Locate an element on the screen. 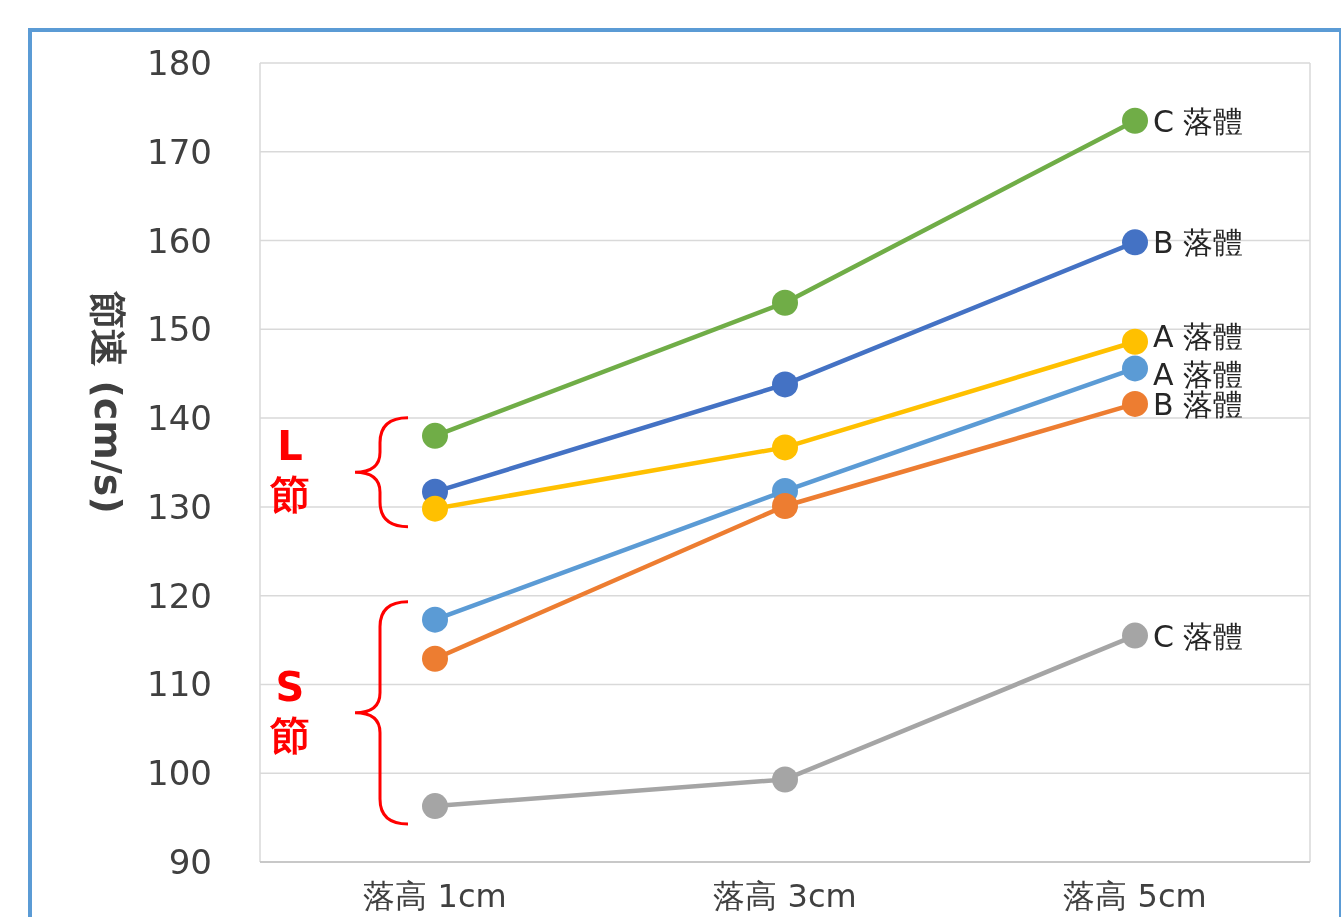 The image size is (1341, 917). y-tick-label: 180 is located at coordinates (179, 63).